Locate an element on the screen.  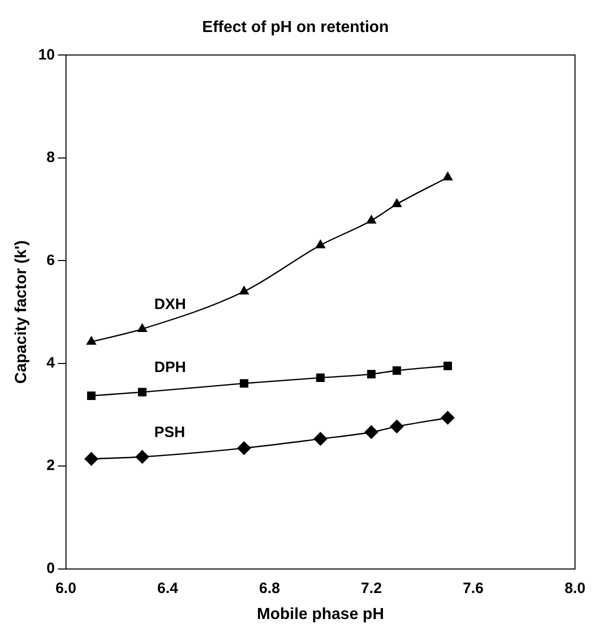
series-label: PSH is located at coordinates (170, 432).